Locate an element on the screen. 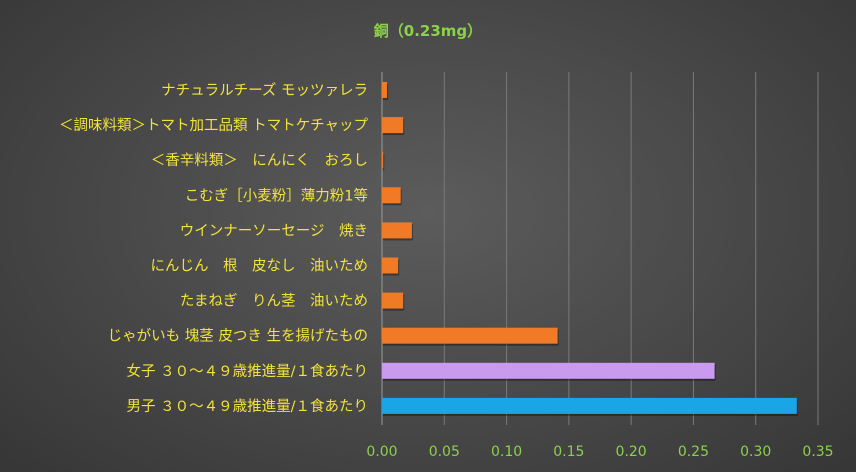 The width and height of the screenshot is (856, 472). x-tick-label: 0.25 is located at coordinates (693, 452).